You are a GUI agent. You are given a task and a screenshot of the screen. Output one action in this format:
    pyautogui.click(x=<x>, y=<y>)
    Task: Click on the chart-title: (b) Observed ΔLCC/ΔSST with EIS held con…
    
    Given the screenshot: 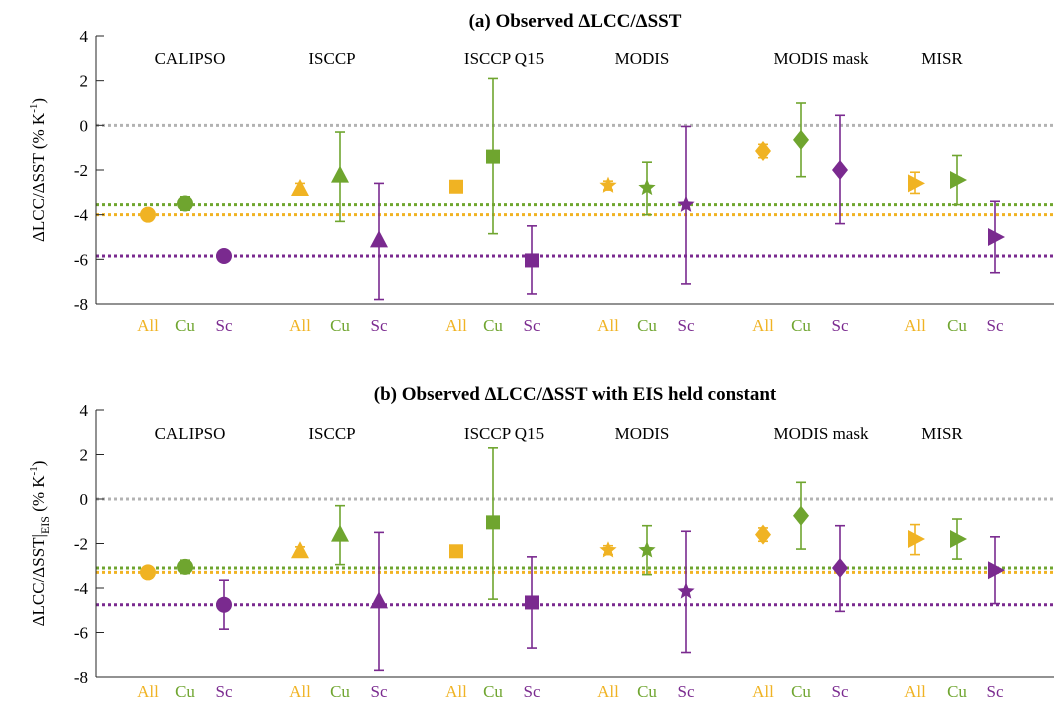 What is the action you would take?
    pyautogui.click(x=575, y=394)
    